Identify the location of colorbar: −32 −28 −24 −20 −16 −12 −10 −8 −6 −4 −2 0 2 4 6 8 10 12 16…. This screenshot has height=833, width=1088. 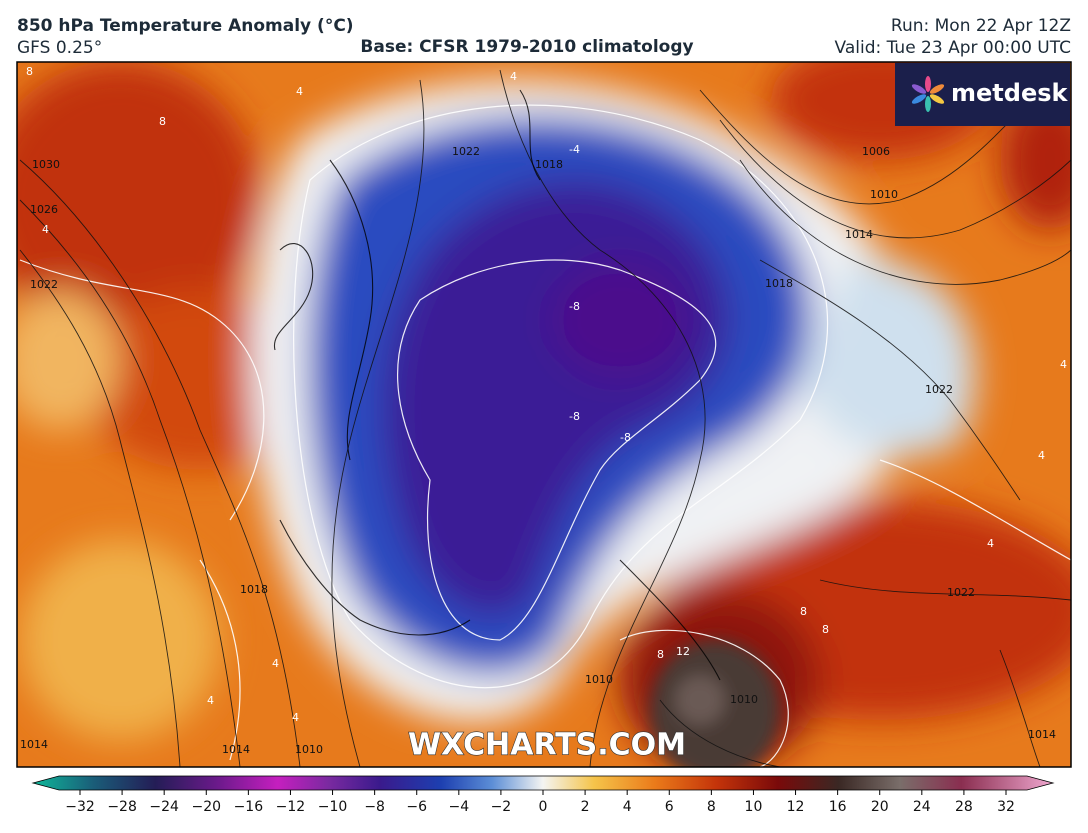
(543, 795).